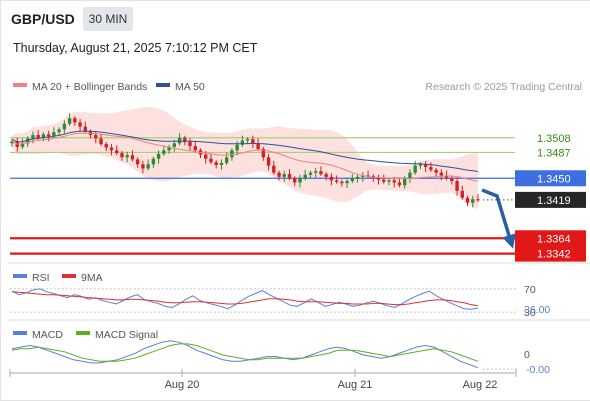 This screenshot has width=590, height=401. I want to click on resistance-label: 1.3508, so click(554, 139).